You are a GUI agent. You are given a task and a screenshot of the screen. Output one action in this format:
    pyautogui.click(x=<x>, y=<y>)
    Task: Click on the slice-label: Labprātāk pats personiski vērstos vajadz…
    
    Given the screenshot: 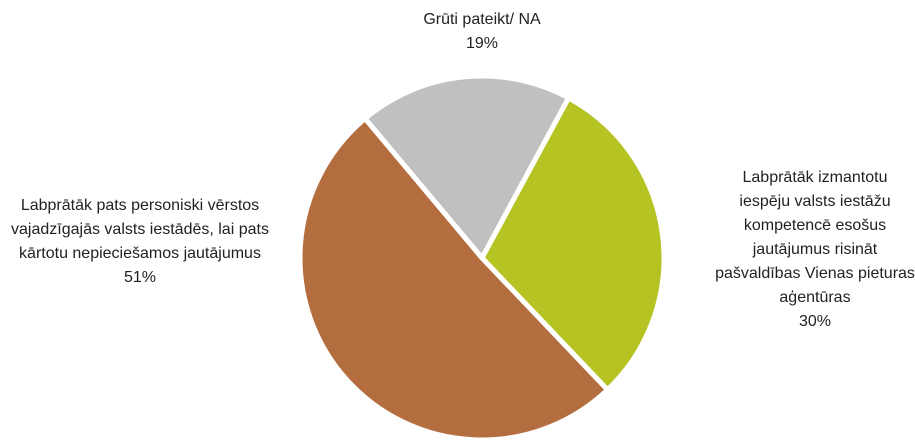 What is the action you would take?
    pyautogui.click(x=140, y=242)
    